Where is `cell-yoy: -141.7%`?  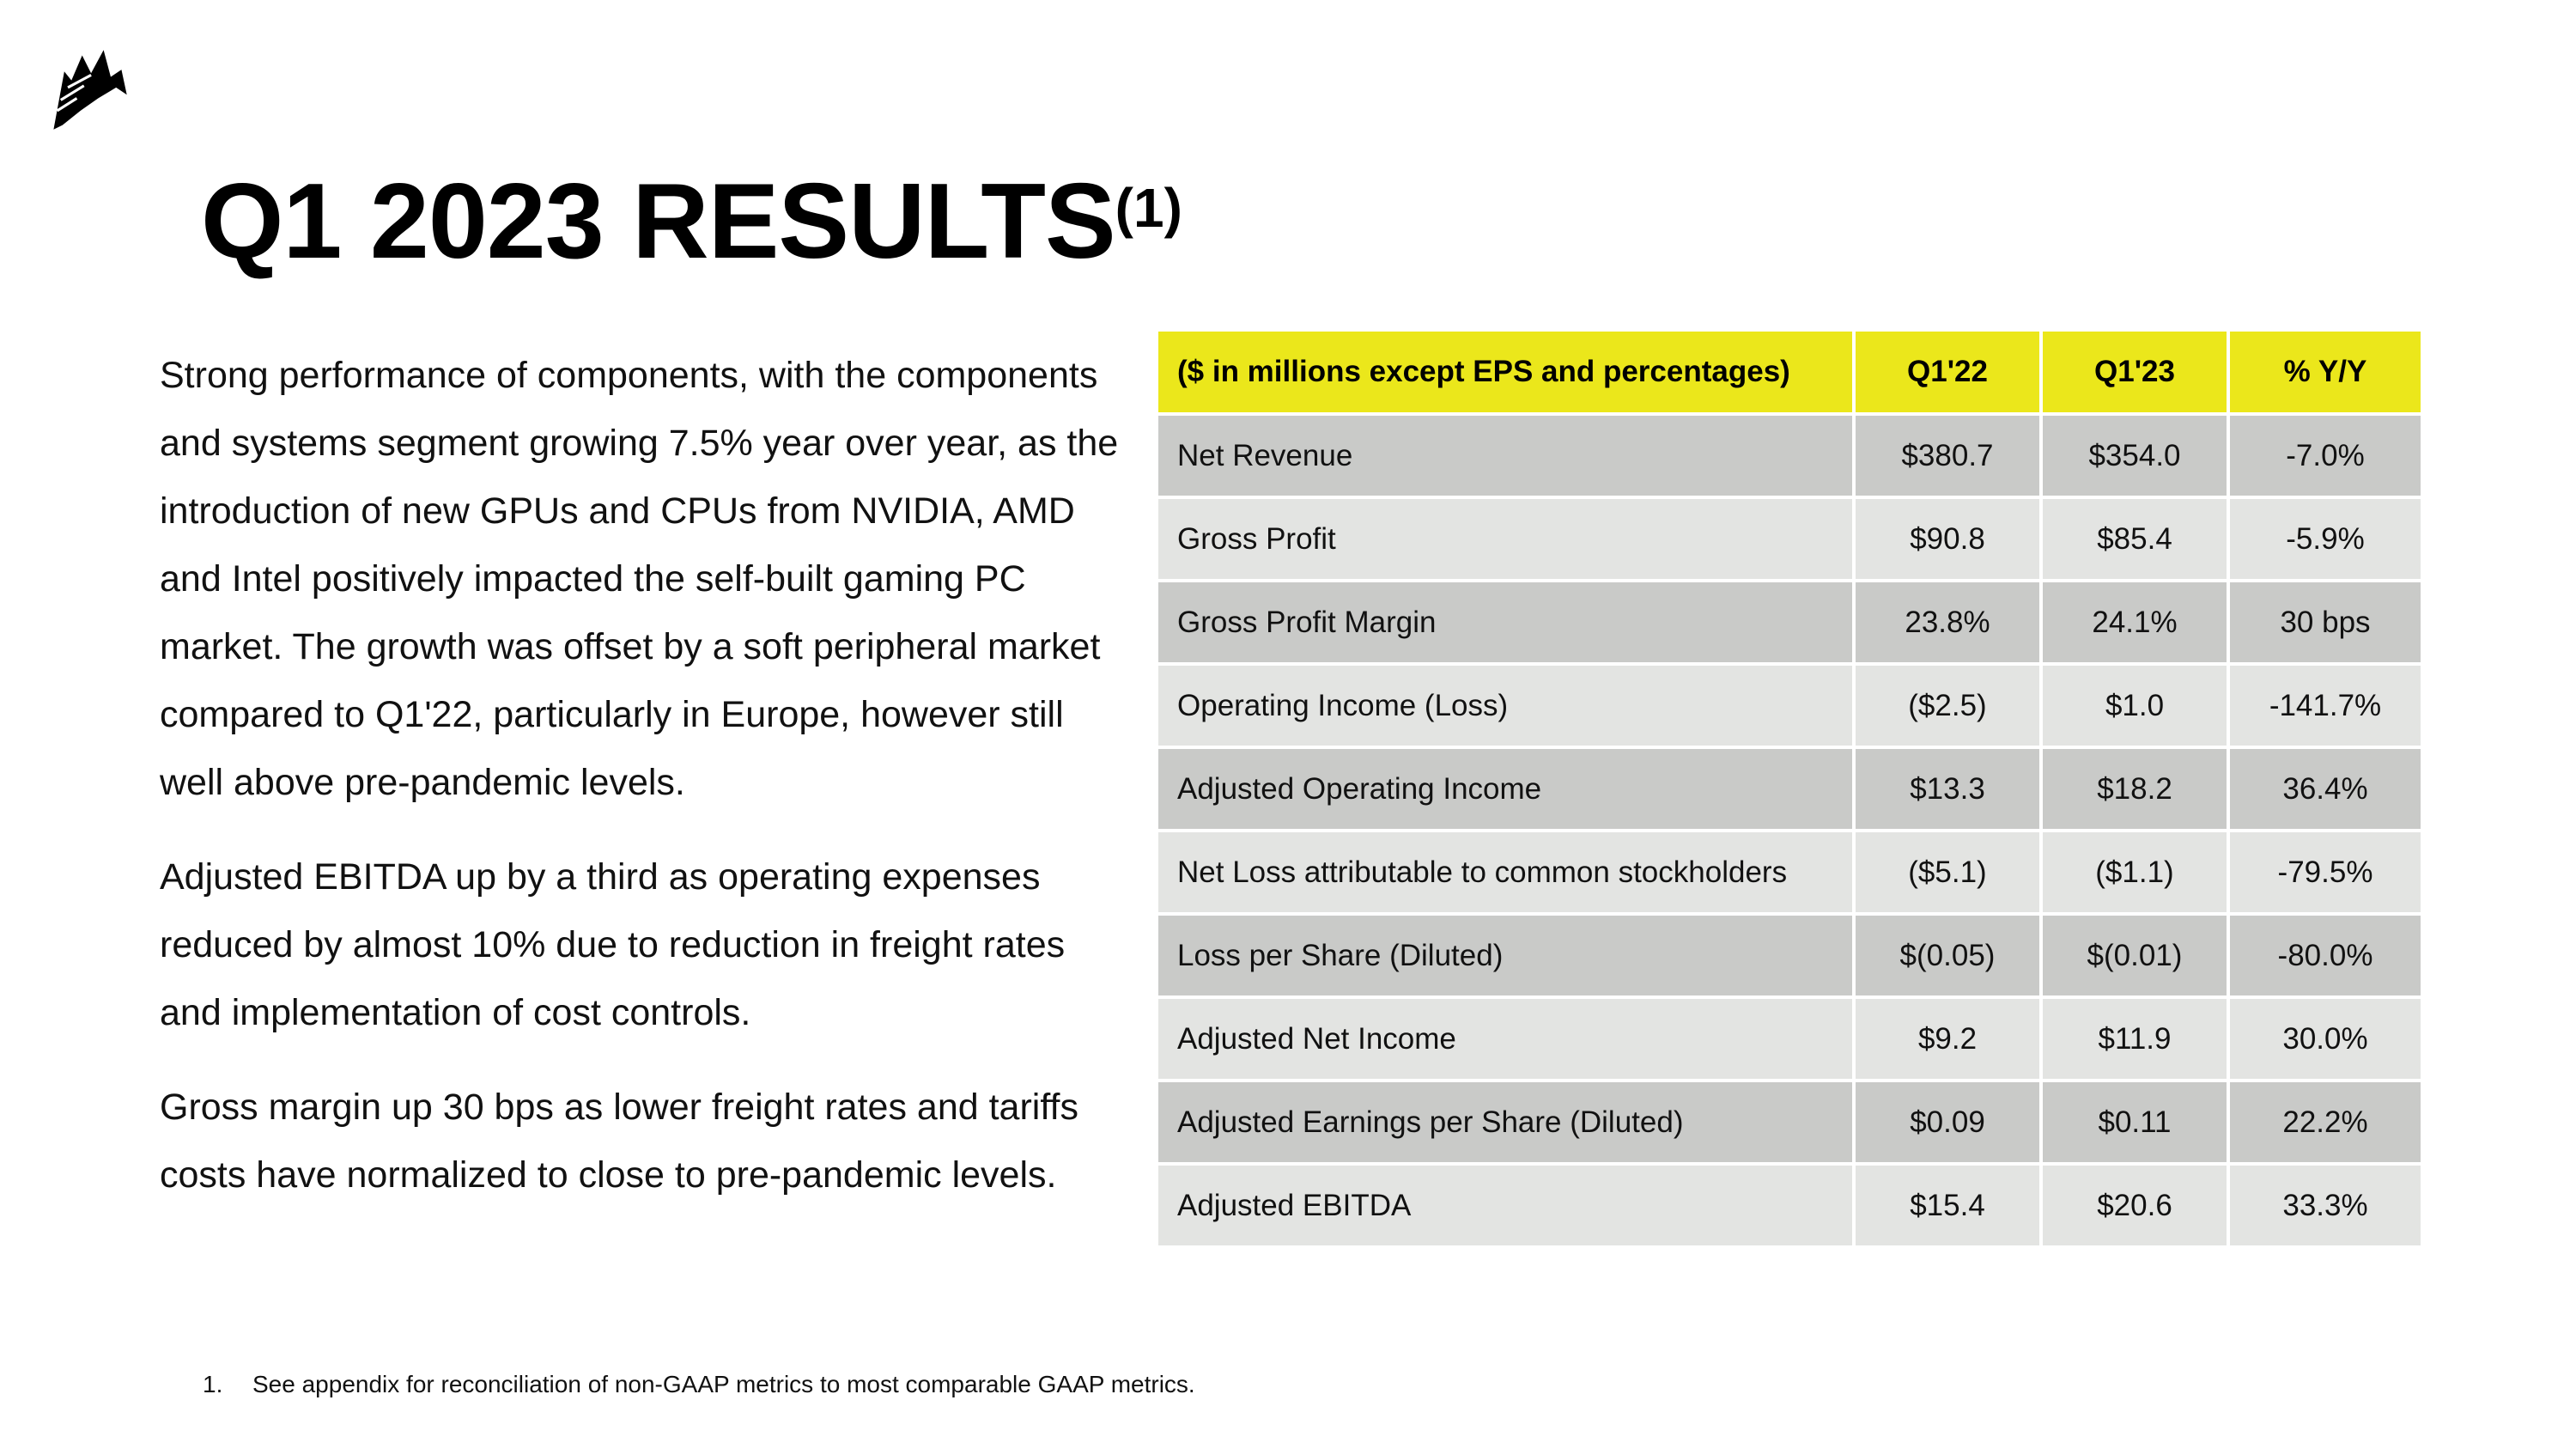
cell-yoy: -141.7% is located at coordinates (2325, 705).